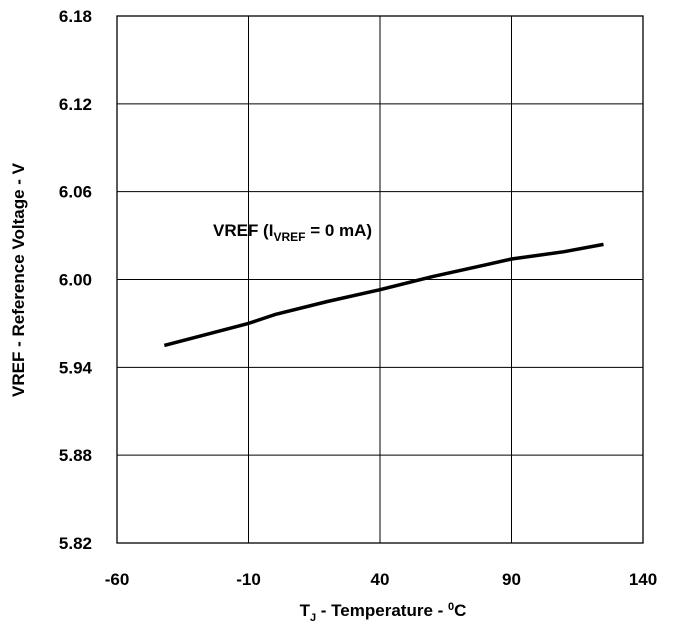  I want to click on series-line-vref, so click(383, 295).